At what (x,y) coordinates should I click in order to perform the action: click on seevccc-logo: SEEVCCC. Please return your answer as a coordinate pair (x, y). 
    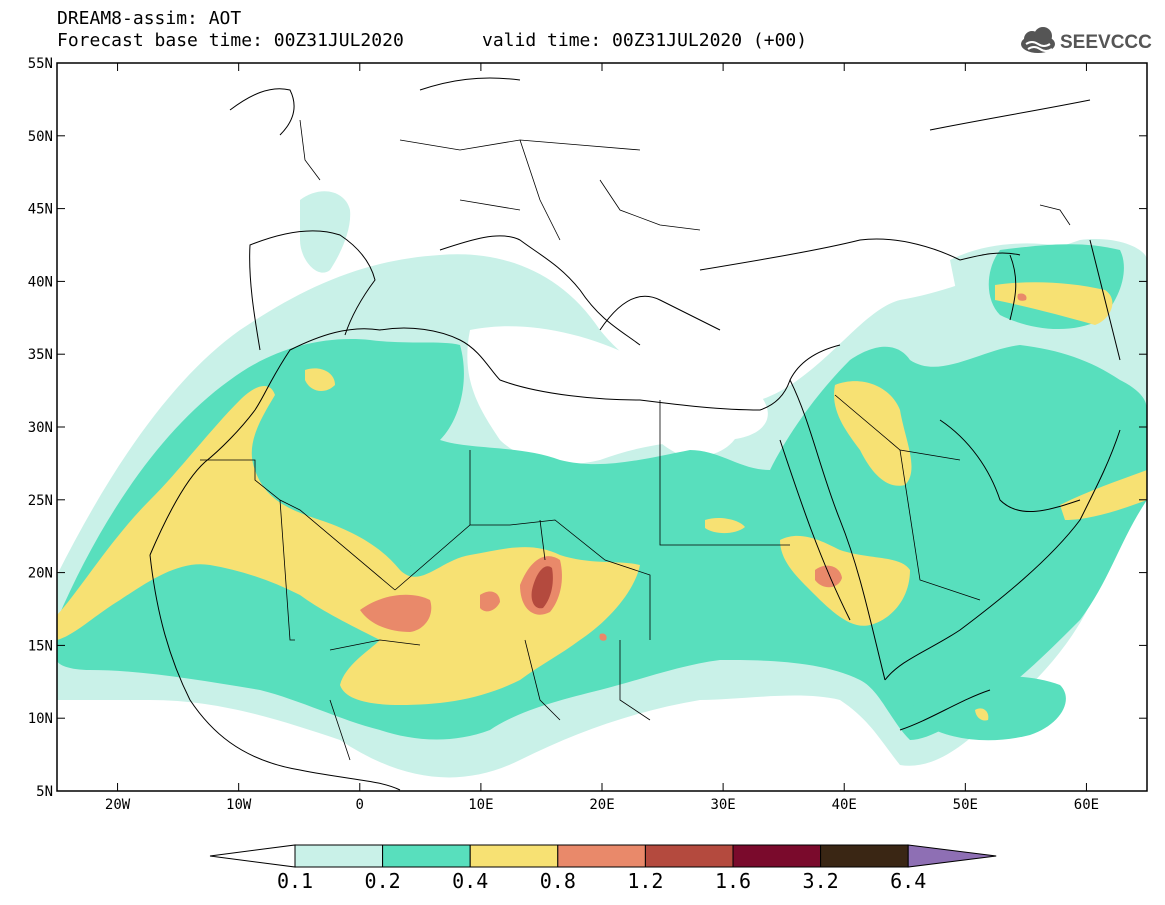
    Looking at the image, I should click on (1086, 40).